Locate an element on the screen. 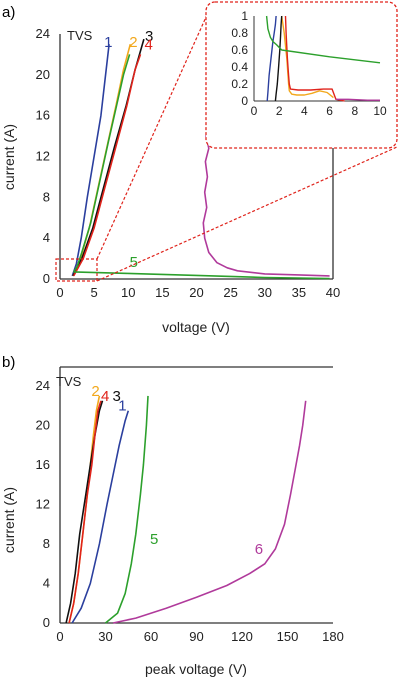 This screenshot has height=686, width=400. panel-a-legend-title: TVS is located at coordinates (80, 35).